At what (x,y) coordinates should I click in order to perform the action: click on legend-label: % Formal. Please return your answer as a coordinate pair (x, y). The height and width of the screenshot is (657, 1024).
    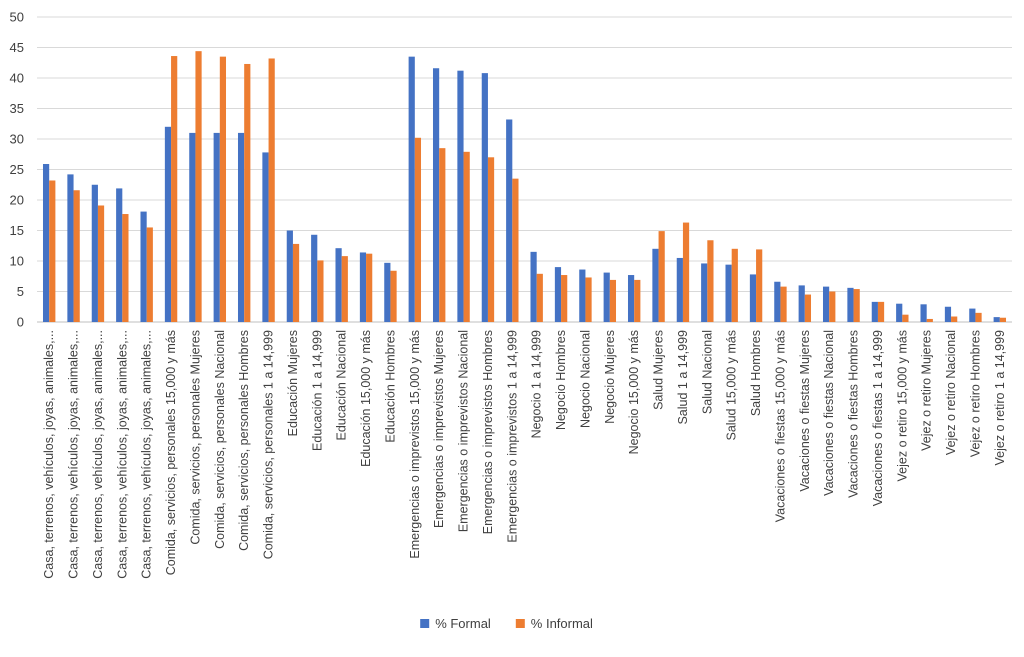
    Looking at the image, I should click on (463, 623).